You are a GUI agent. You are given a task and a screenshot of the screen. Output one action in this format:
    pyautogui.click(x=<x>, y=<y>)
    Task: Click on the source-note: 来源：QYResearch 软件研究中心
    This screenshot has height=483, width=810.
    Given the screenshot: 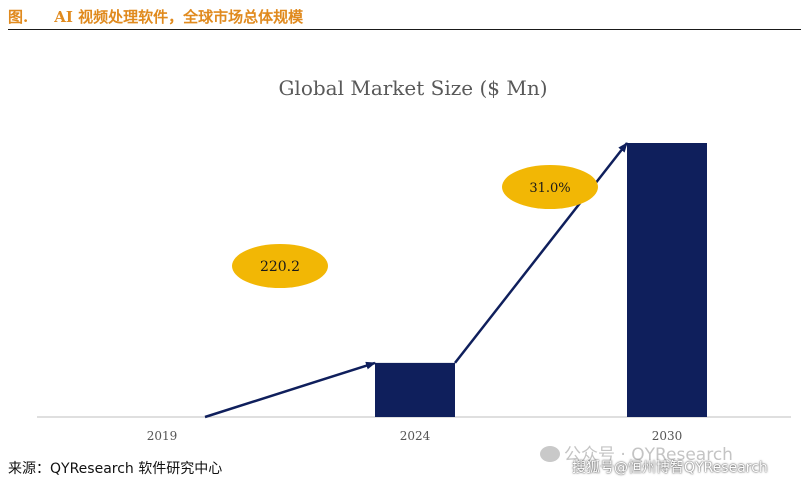 What is the action you would take?
    pyautogui.click(x=115, y=469)
    